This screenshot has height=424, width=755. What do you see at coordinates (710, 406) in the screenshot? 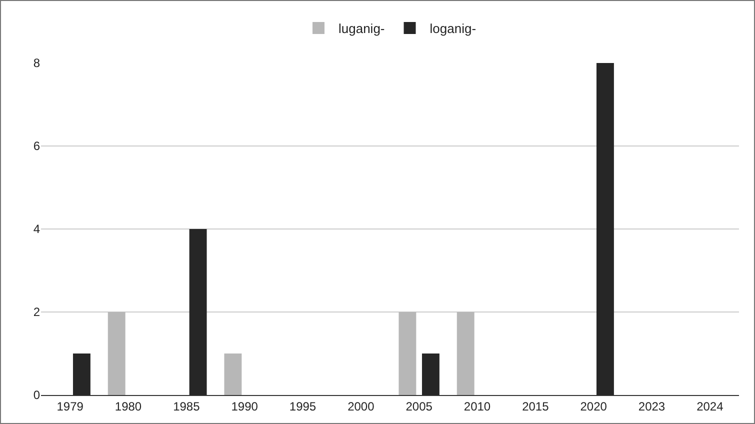
I see `x-tick-label: 2024` at bounding box center [710, 406].